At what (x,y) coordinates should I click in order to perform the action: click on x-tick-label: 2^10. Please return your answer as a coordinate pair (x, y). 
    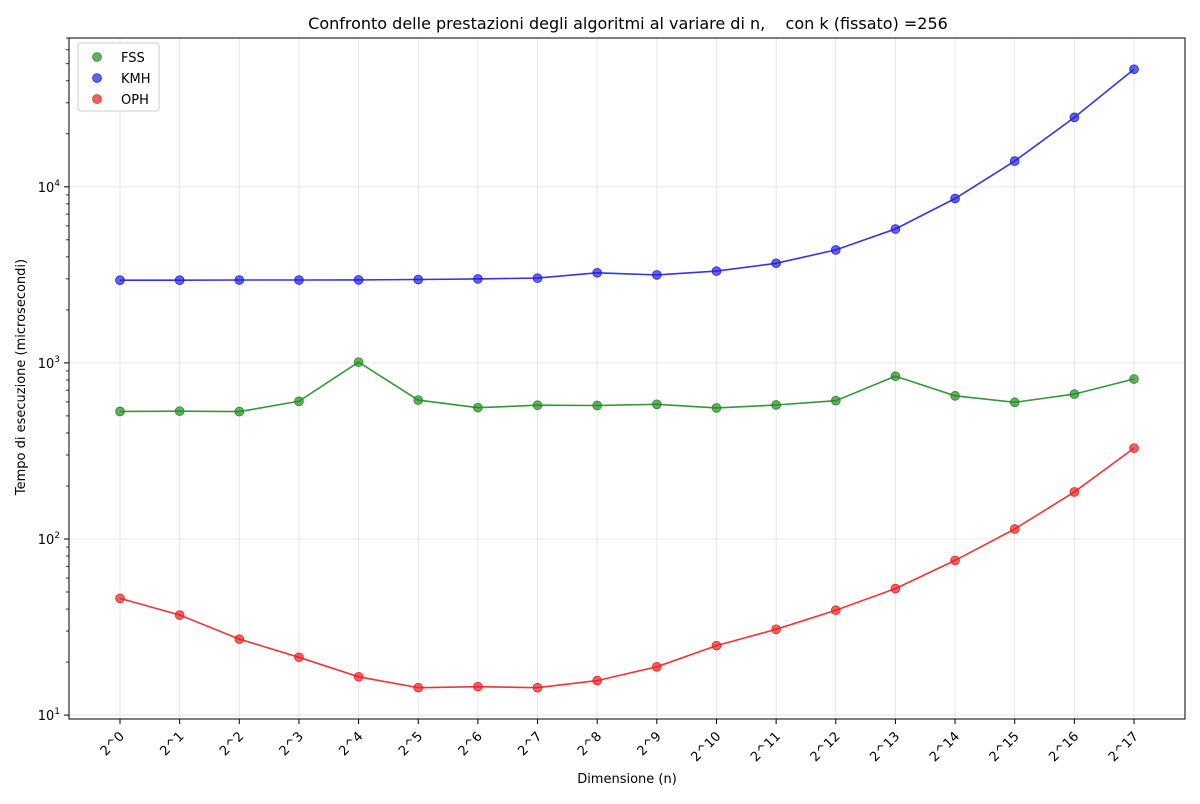
    Looking at the image, I should click on (706, 747).